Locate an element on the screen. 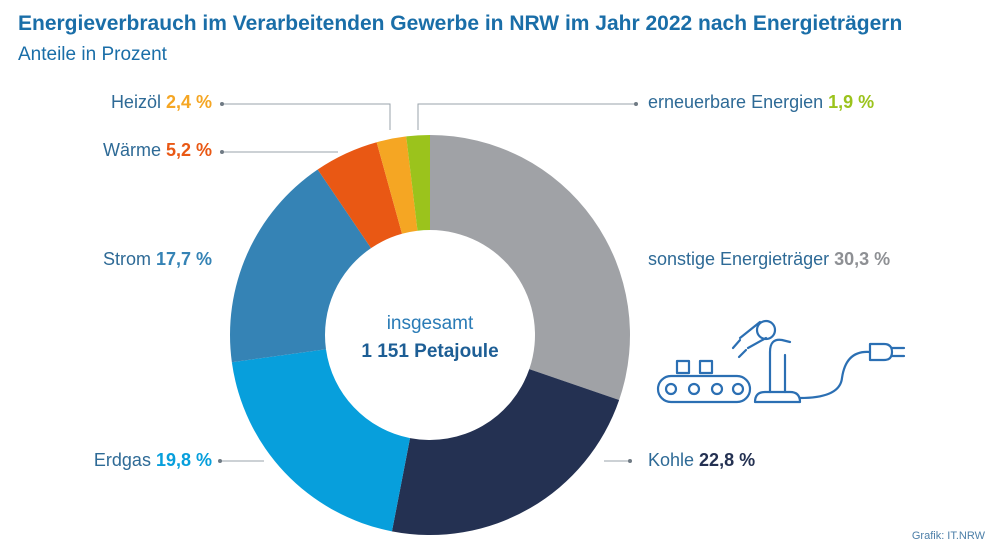  slice-label-value-6: 1,9 % is located at coordinates (851, 102).